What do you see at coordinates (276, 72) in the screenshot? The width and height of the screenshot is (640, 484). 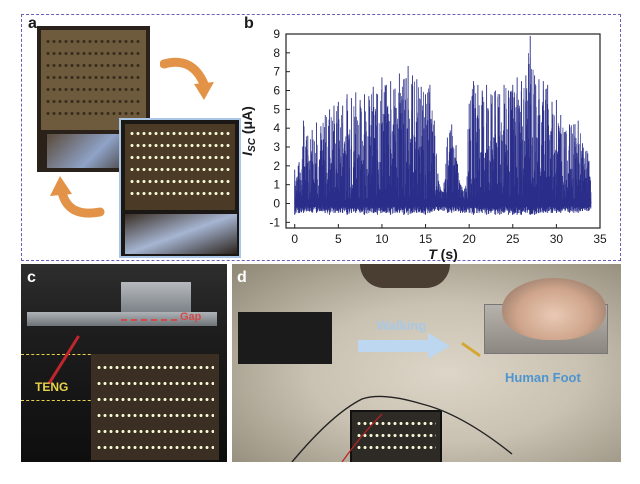 I see `y-tick-label: 7` at bounding box center [276, 72].